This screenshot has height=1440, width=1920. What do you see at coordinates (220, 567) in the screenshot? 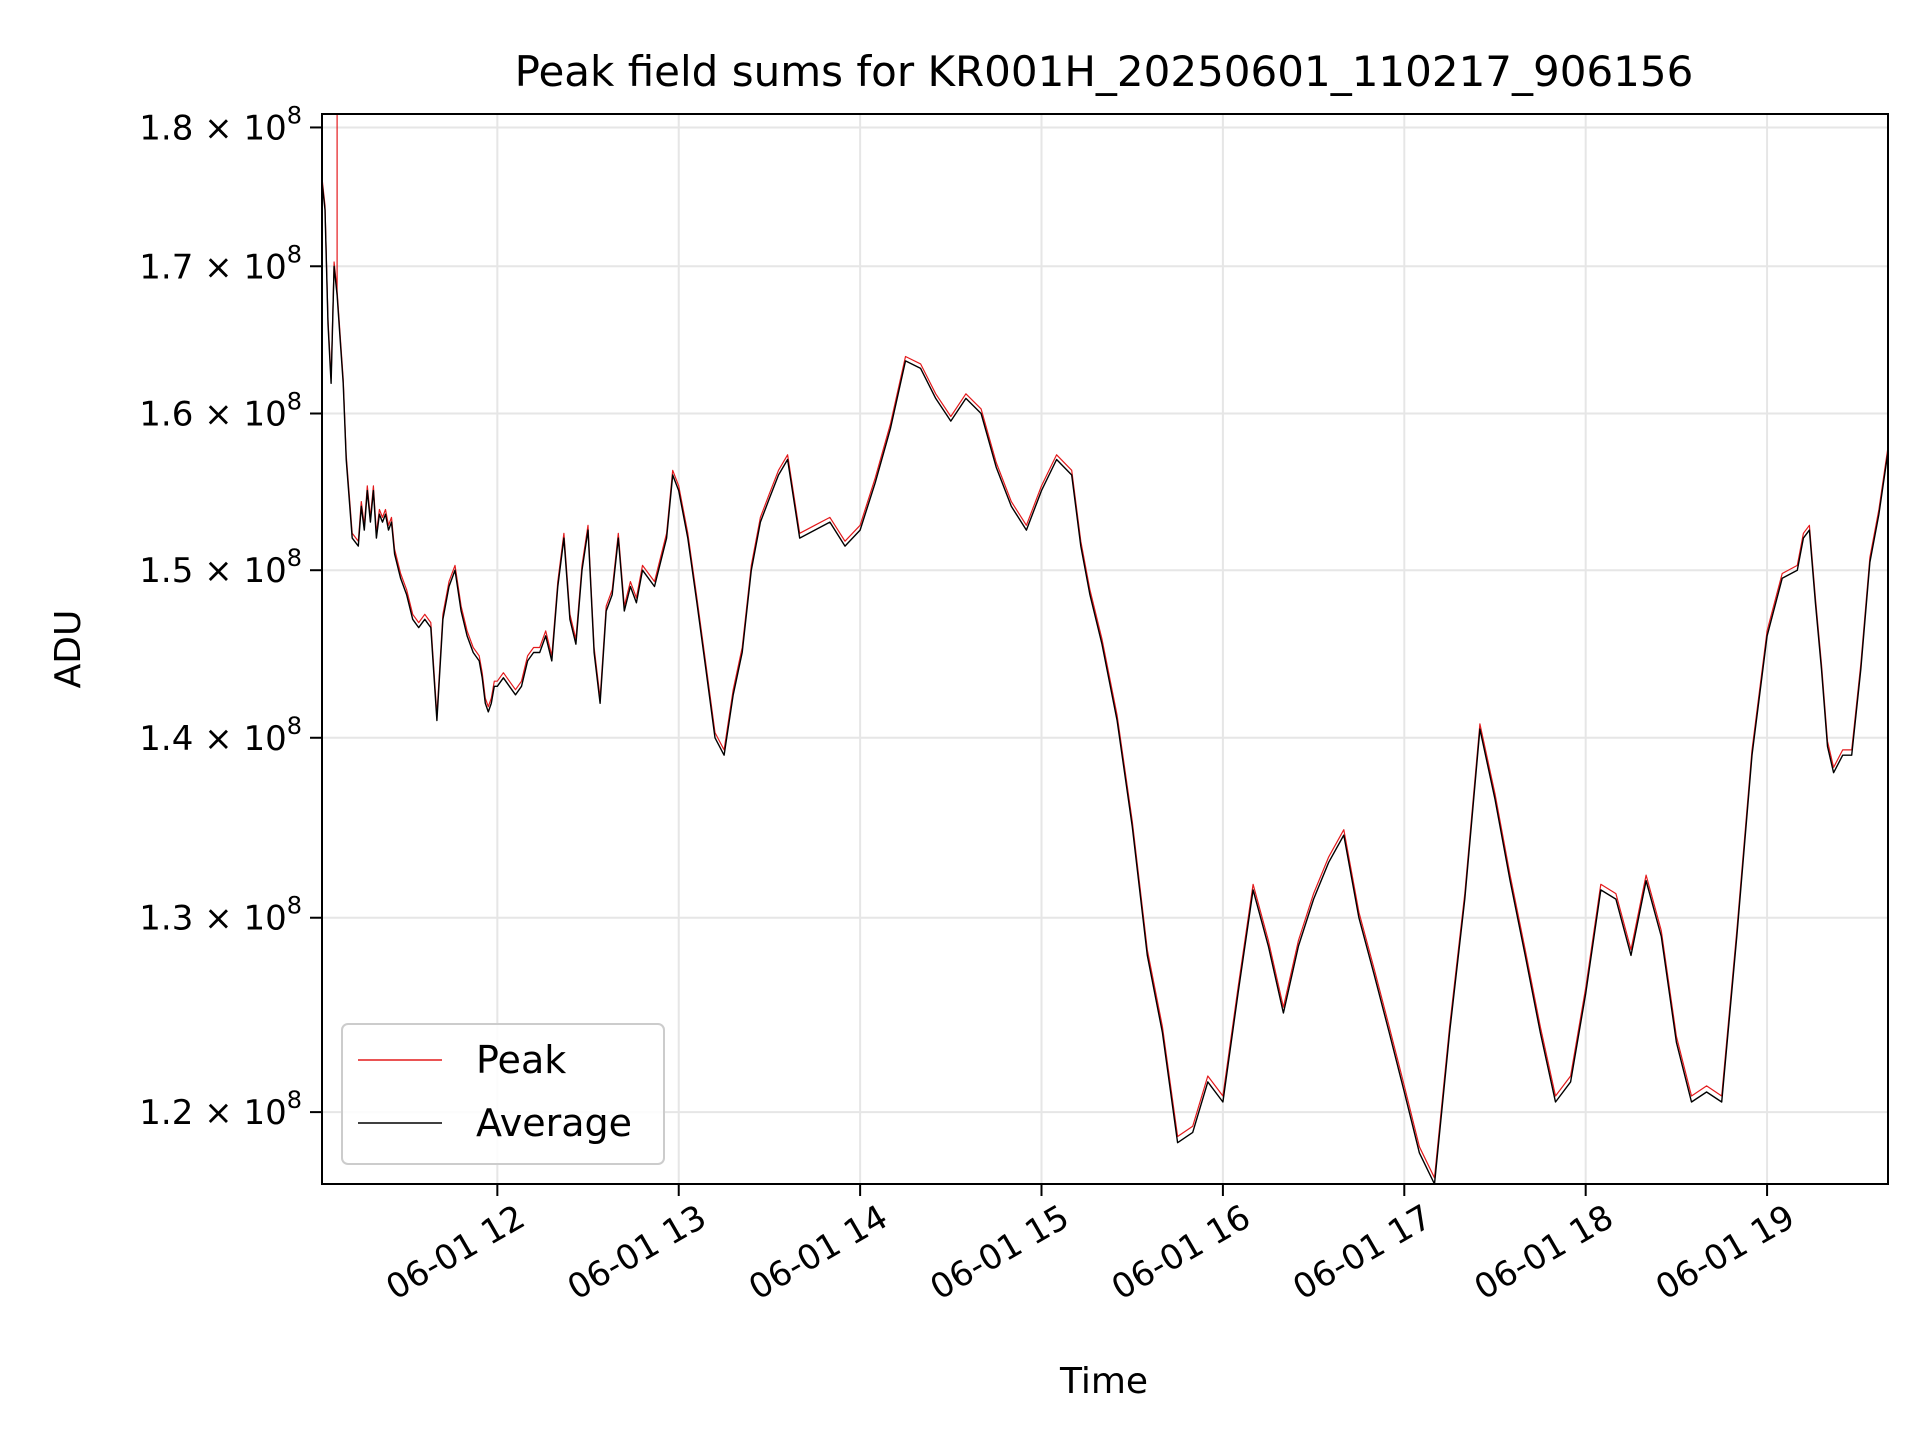
I see `y-tick-label: 1.5 × 108` at bounding box center [220, 567].